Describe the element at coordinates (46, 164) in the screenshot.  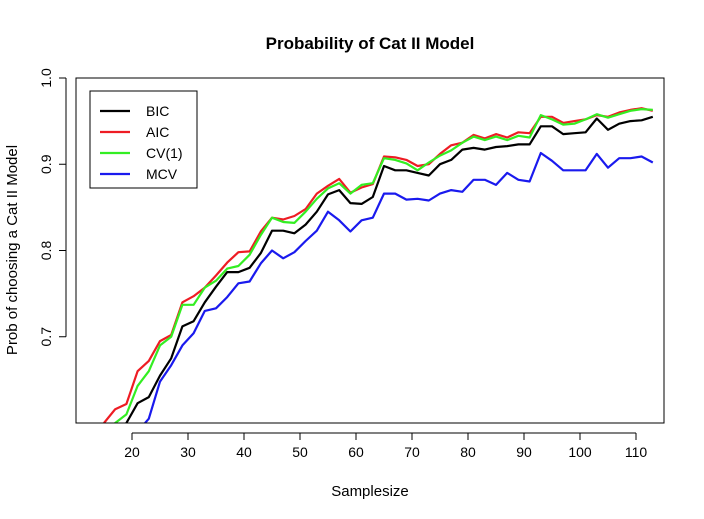
I see `y-tick-label: 0.9` at that location.